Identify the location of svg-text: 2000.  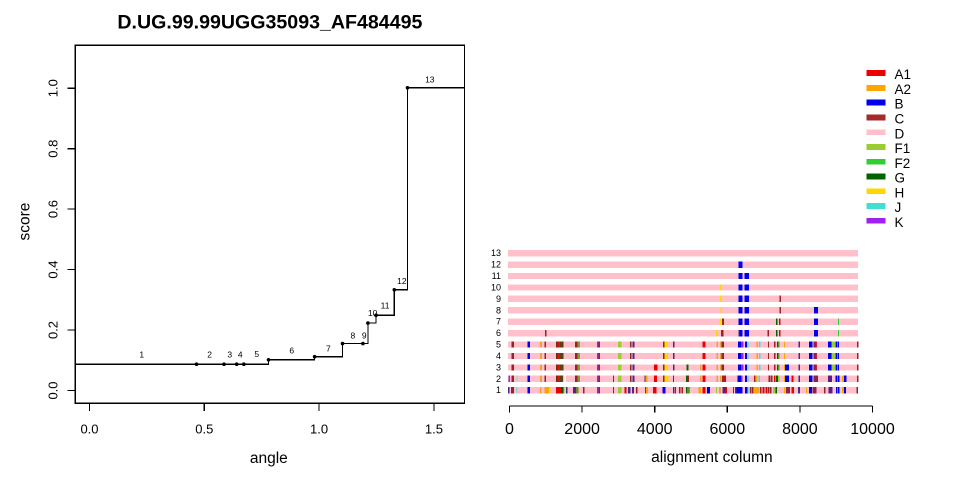
(582, 429).